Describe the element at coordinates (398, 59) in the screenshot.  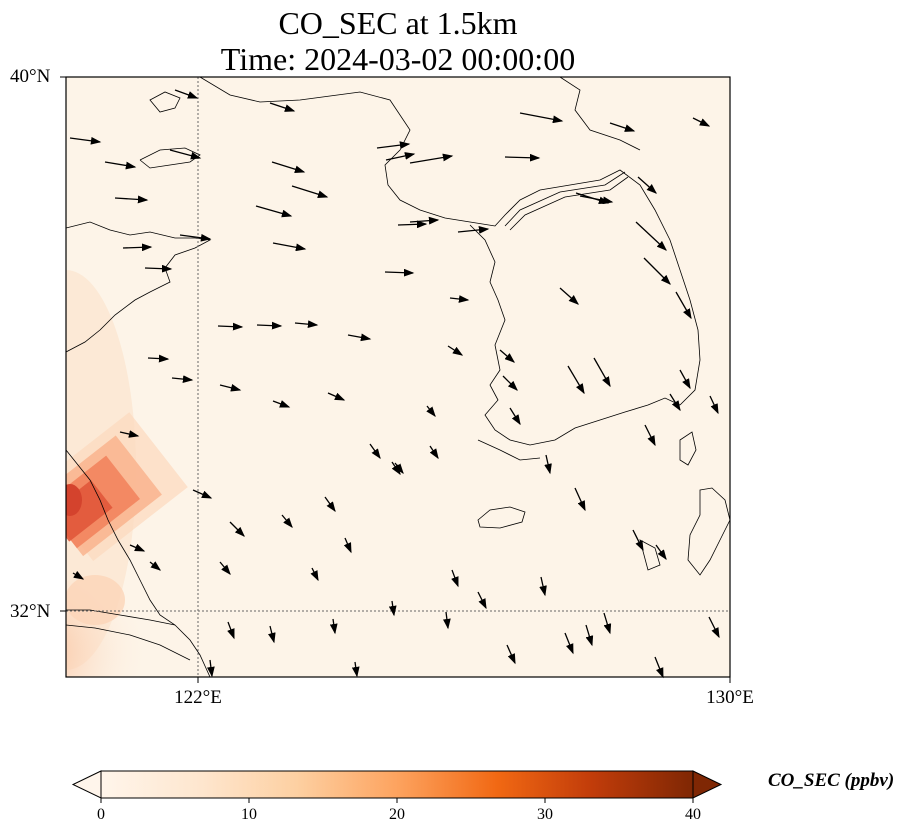
I see `map-time: Time: 2024-03-02 00:00:00` at that location.